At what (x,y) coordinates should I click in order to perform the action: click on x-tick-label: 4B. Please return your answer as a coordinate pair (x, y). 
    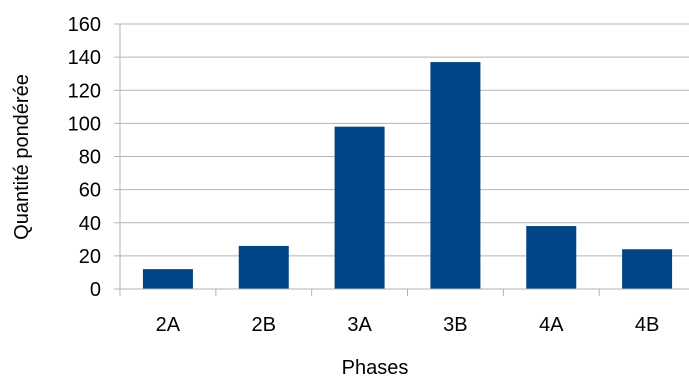
    Looking at the image, I should click on (647, 325).